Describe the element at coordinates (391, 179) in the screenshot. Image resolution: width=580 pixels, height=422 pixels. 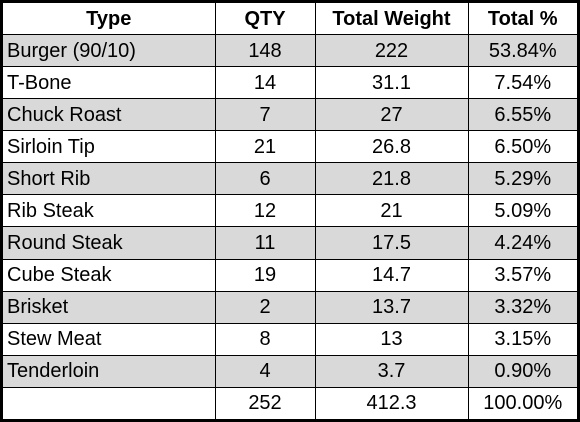
I see `weight-cell: 21.8` at that location.